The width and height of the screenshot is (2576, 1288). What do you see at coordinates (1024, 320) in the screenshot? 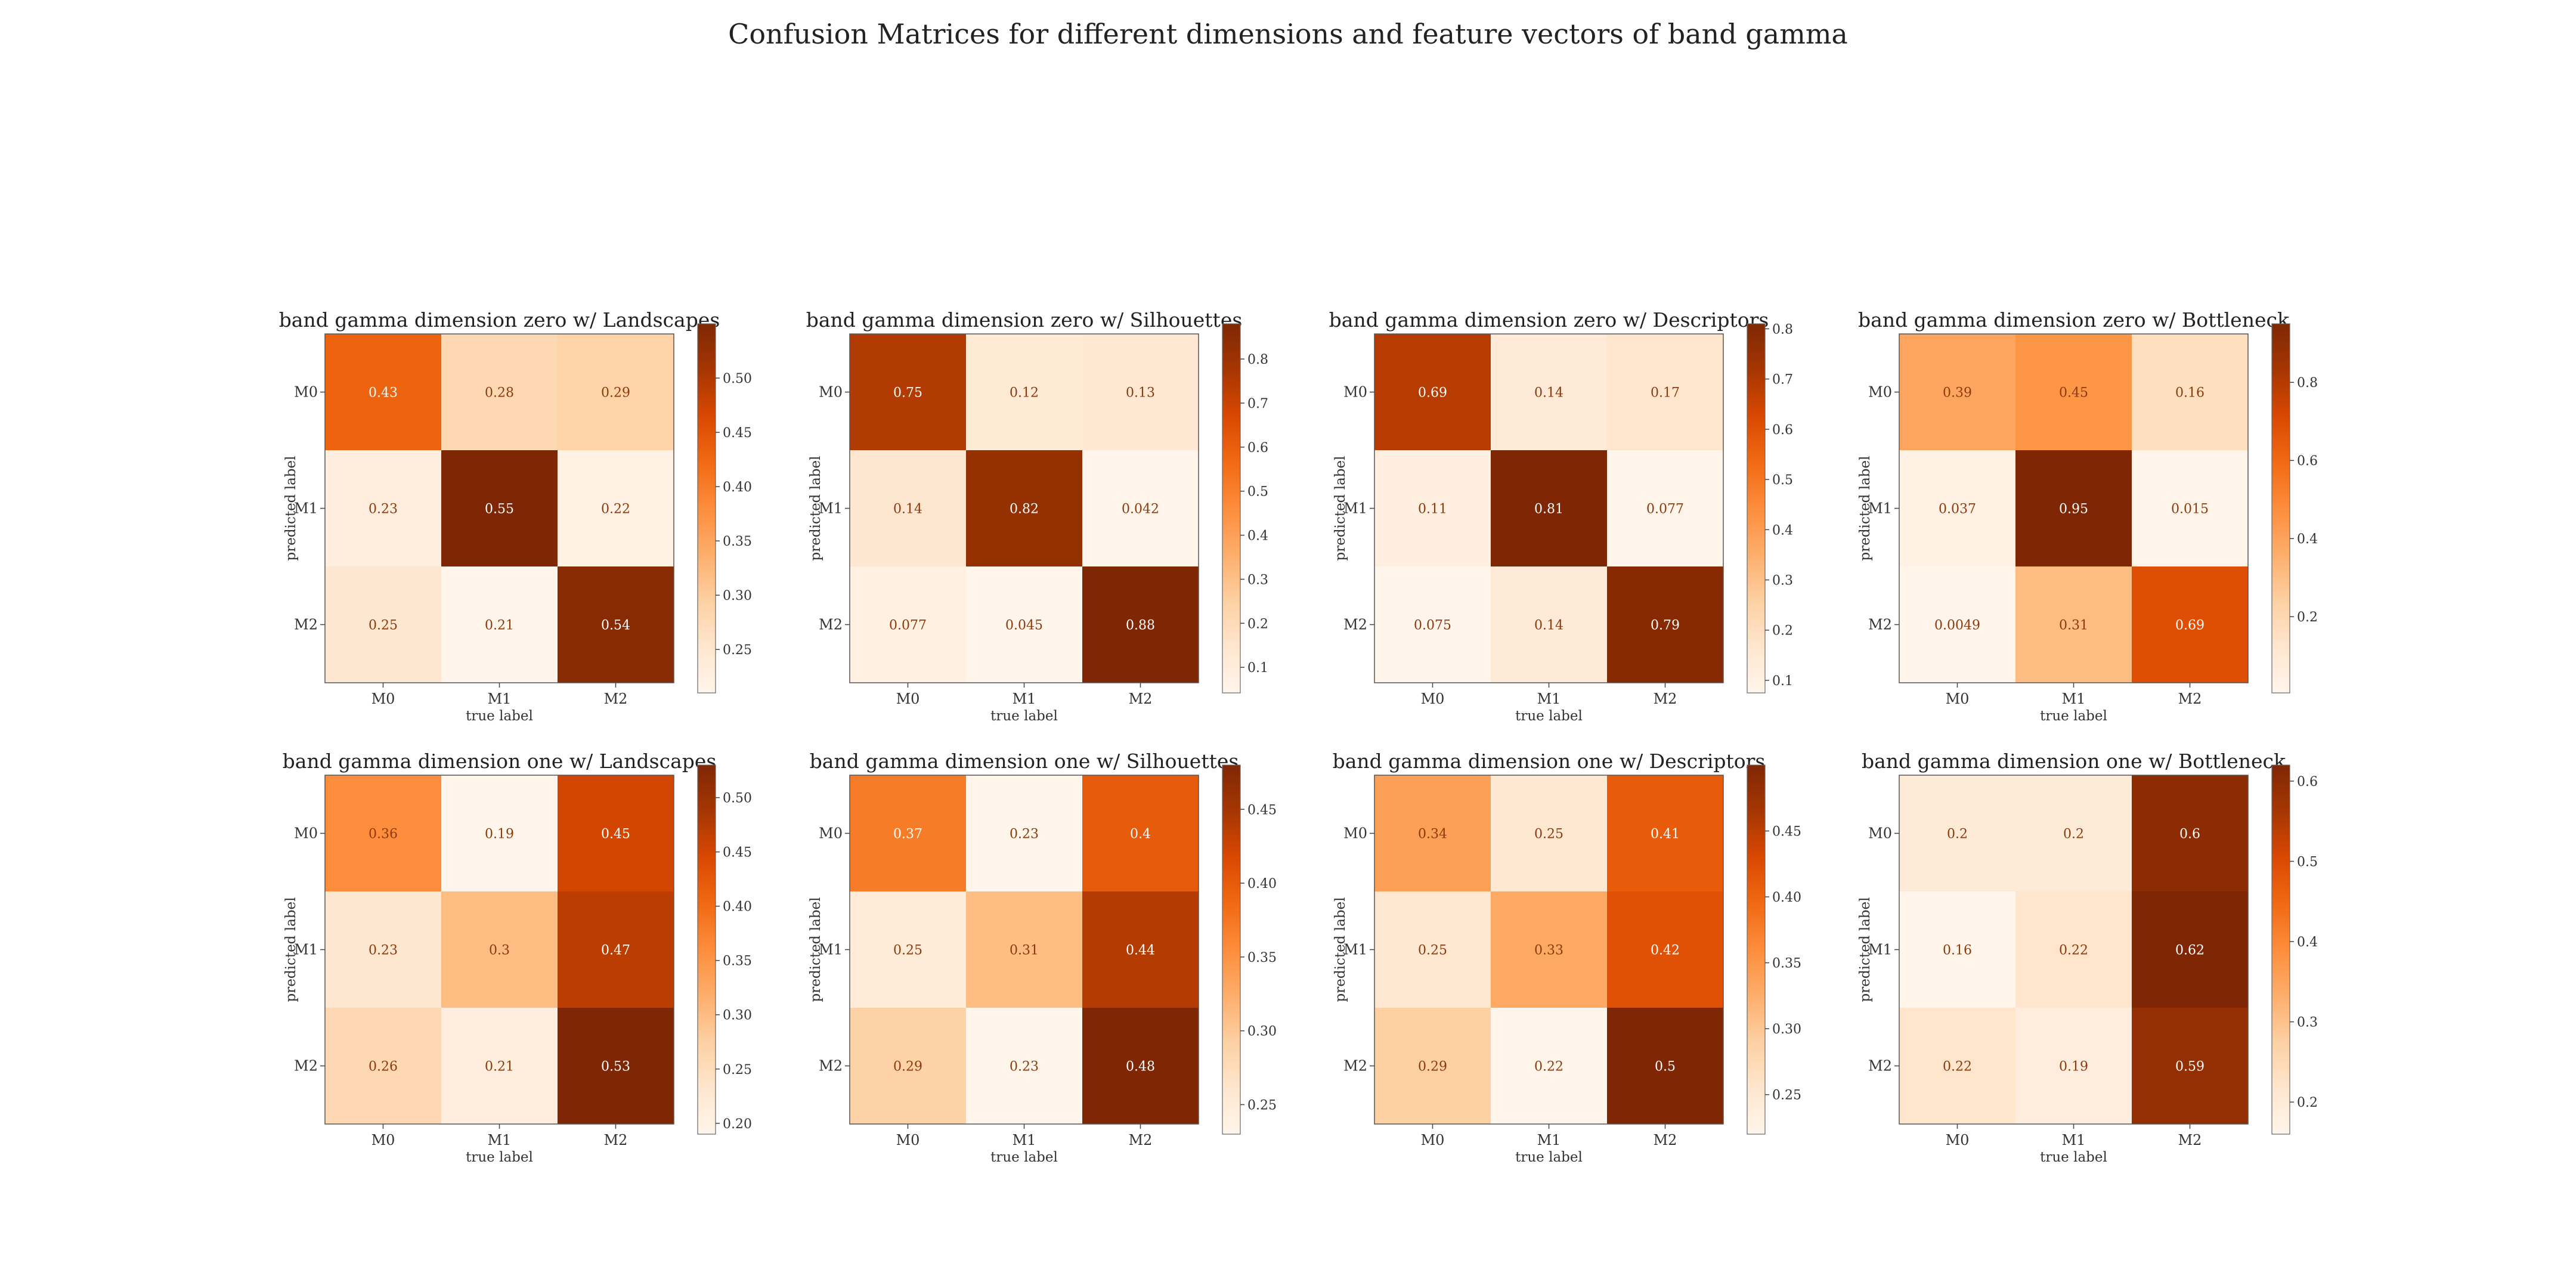
I see `panel-title: band gamma dimension zero w/ Silhouettes` at bounding box center [1024, 320].